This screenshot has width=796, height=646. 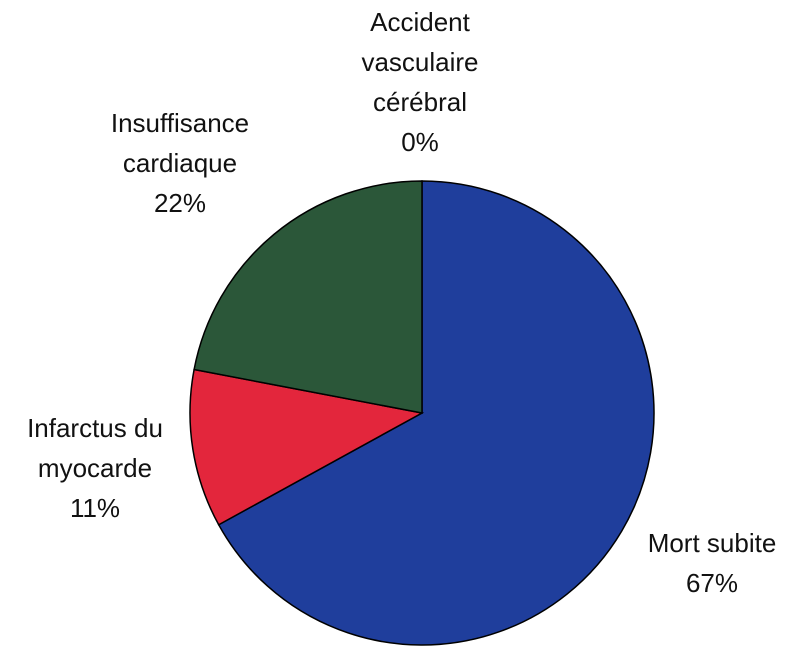 I want to click on slice-label: Infarctus du myocarde 11%, so click(x=95, y=468).